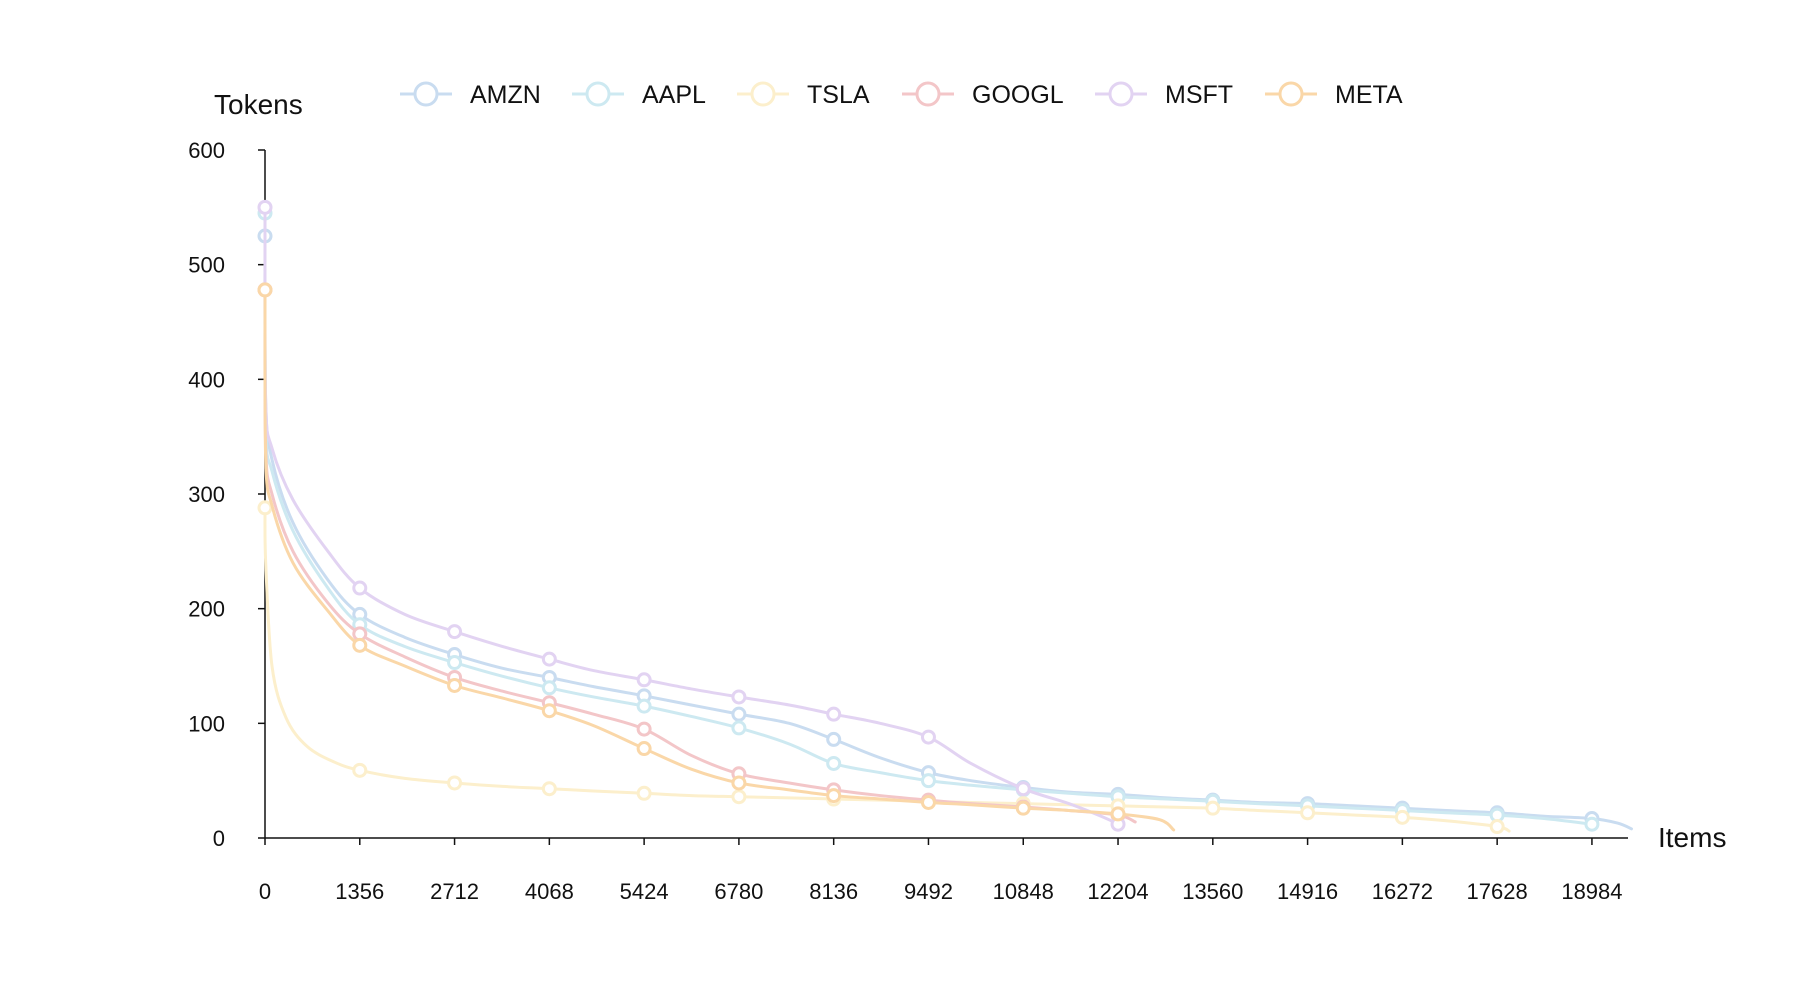 This screenshot has height=1005, width=1800. Describe the element at coordinates (1402, 891) in the screenshot. I see `x-tick-label: 16272` at that location.